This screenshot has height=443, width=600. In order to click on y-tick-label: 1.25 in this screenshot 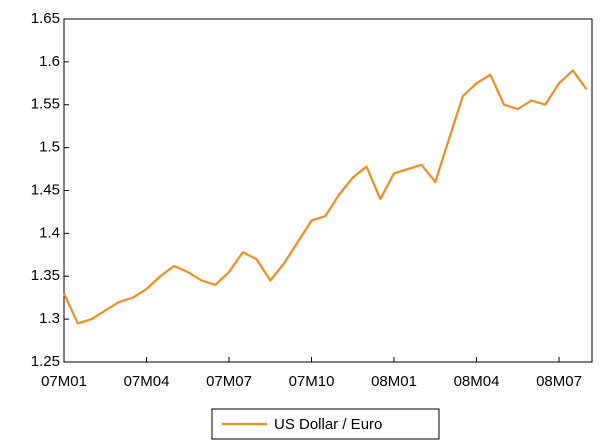, I will do `click(45, 361)`.